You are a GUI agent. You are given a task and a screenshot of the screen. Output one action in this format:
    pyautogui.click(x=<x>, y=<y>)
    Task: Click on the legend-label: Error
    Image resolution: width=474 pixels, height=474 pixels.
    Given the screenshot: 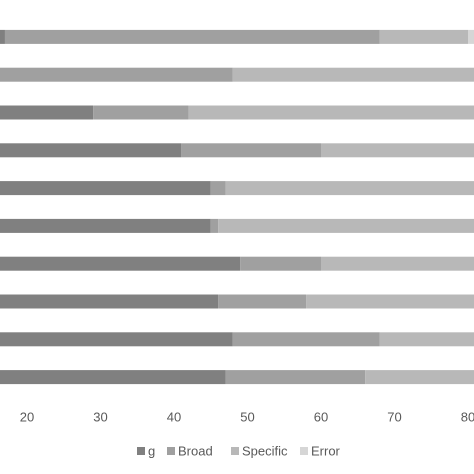 What is the action you would take?
    pyautogui.click(x=326, y=450)
    